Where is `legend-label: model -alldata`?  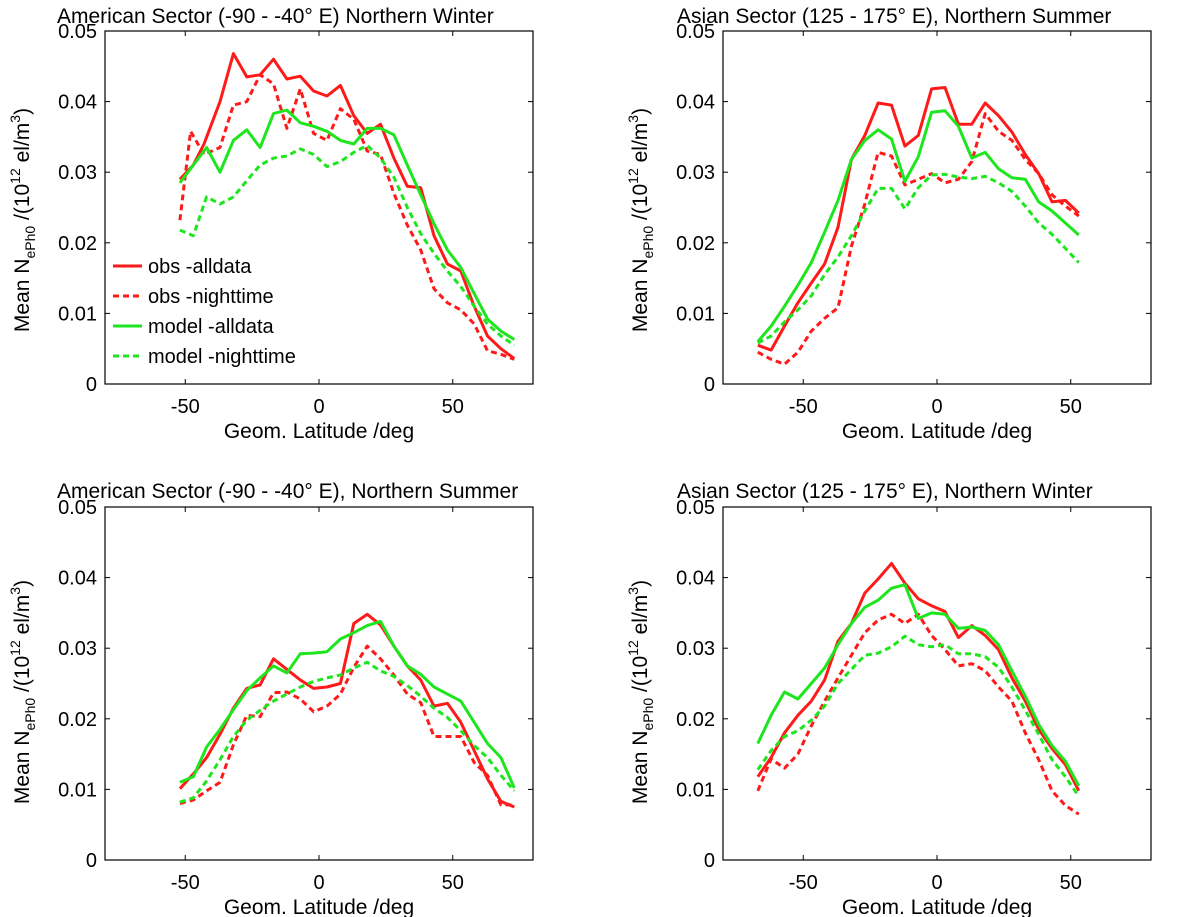 legend-label: model -alldata is located at coordinates (211, 327).